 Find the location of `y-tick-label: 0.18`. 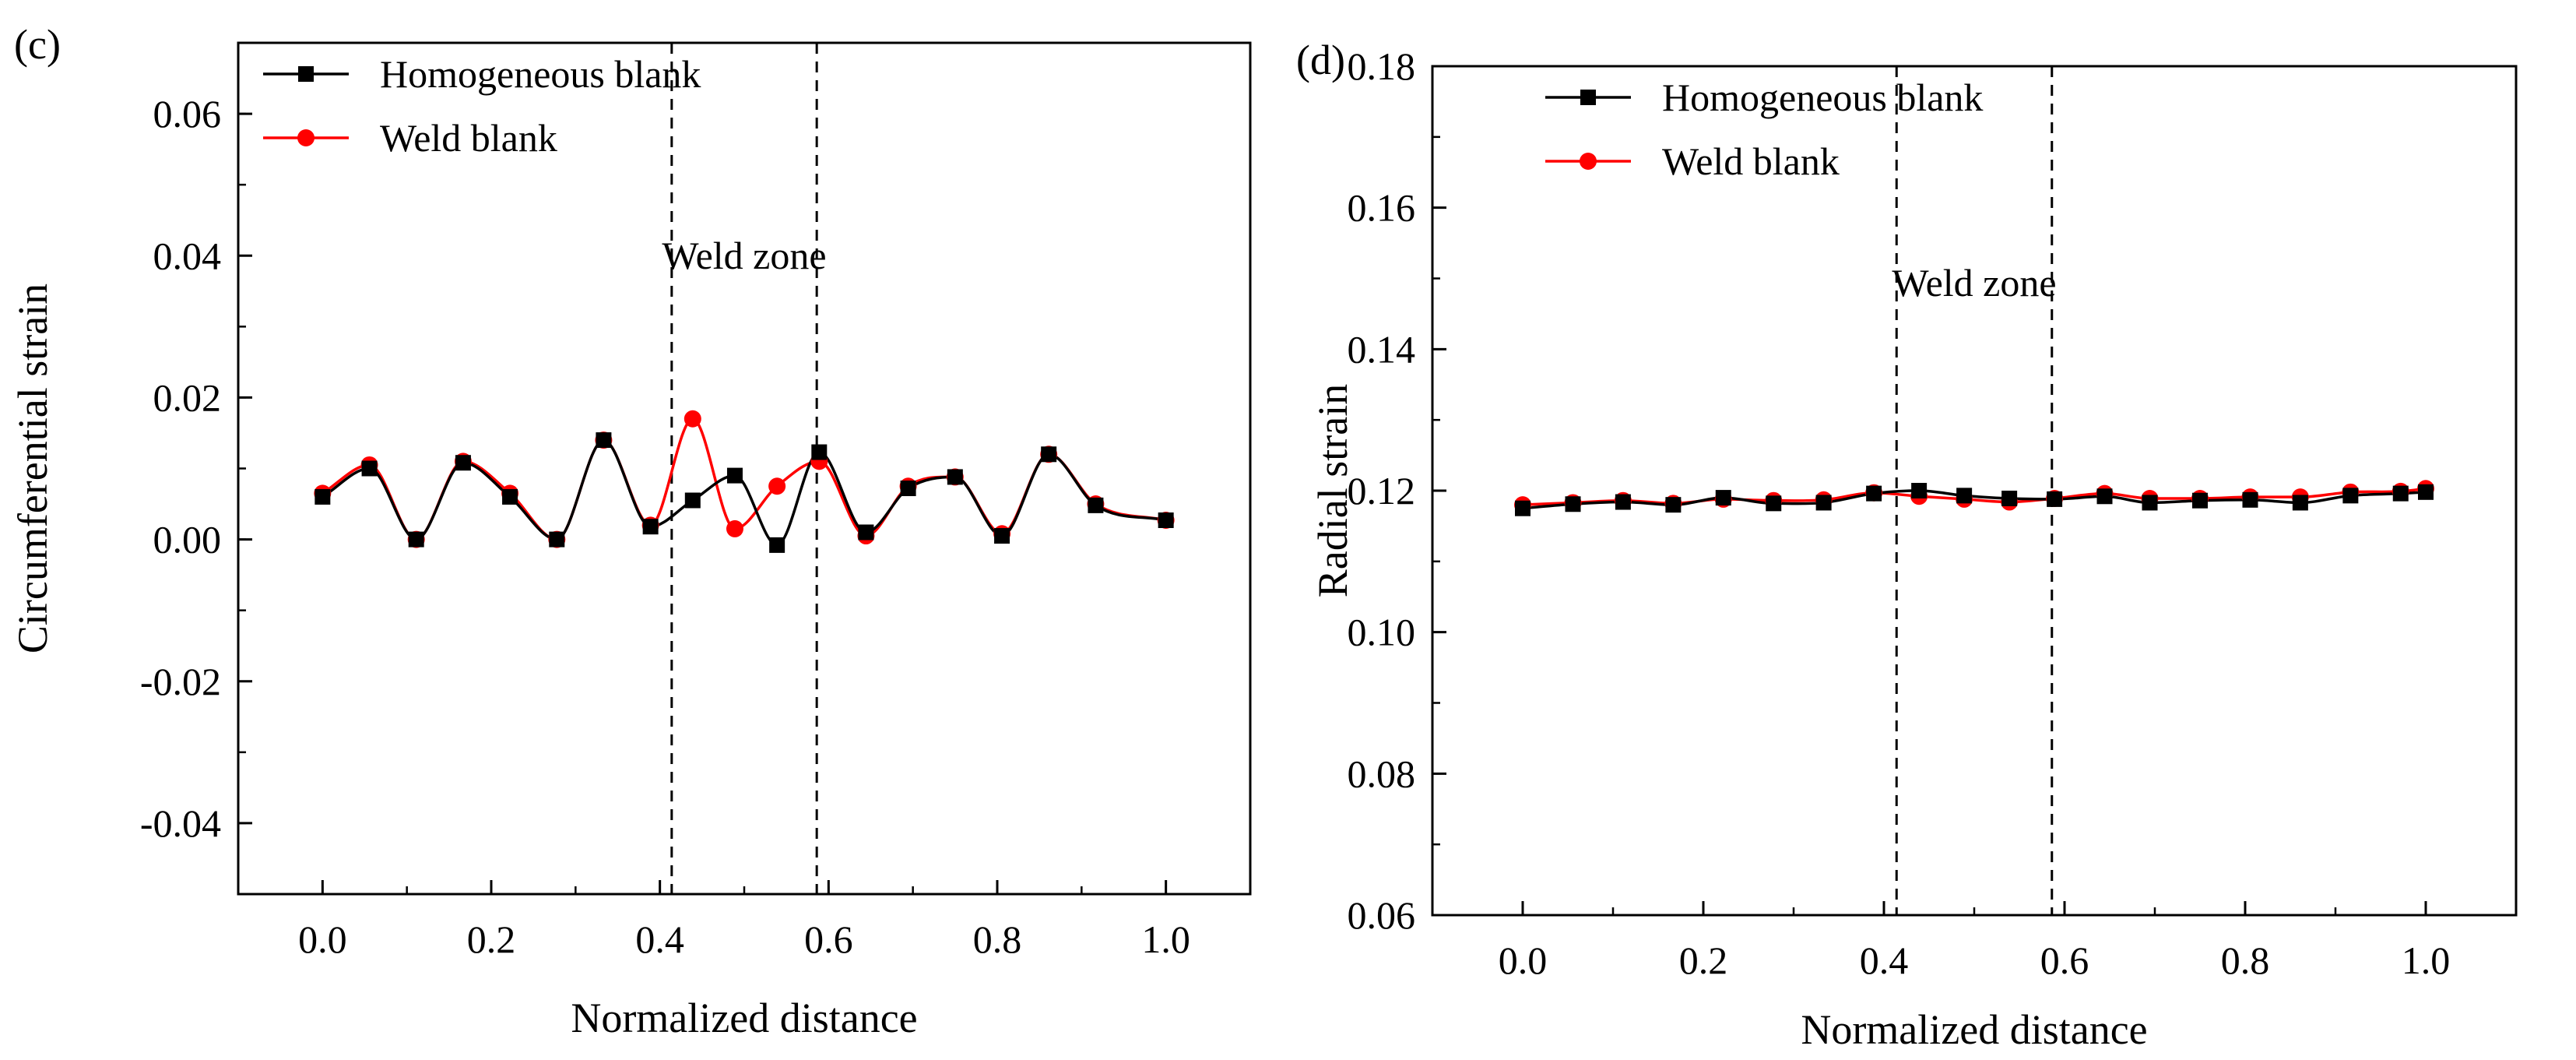

y-tick-label: 0.18 is located at coordinates (1382, 66).